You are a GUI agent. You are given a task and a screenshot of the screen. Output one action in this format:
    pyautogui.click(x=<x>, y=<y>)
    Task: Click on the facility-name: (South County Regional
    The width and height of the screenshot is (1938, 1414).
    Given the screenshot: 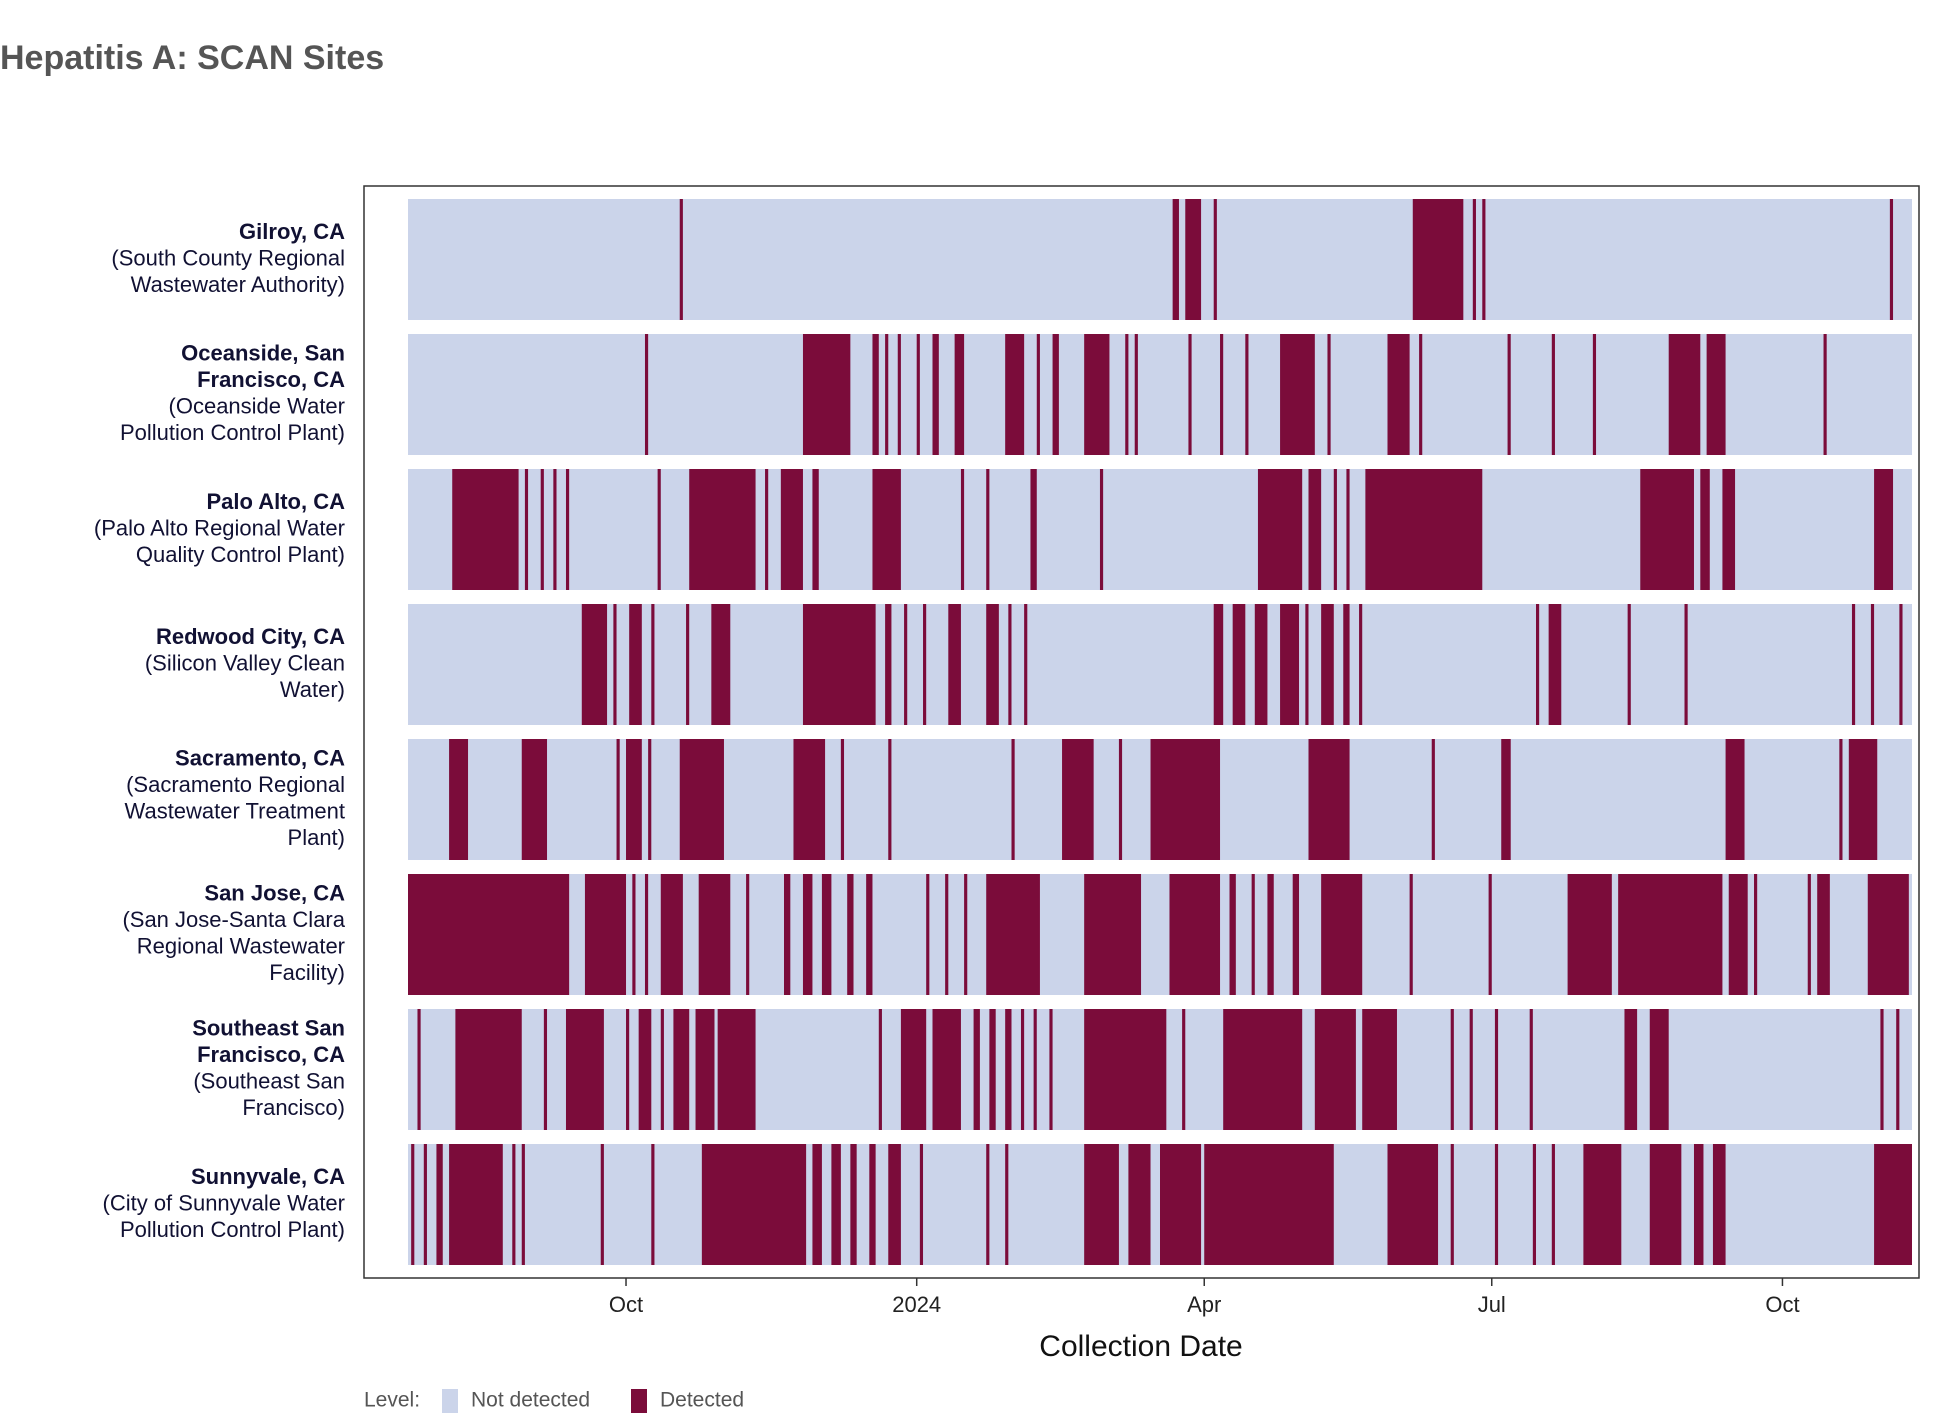 What is the action you would take?
    pyautogui.click(x=228, y=257)
    